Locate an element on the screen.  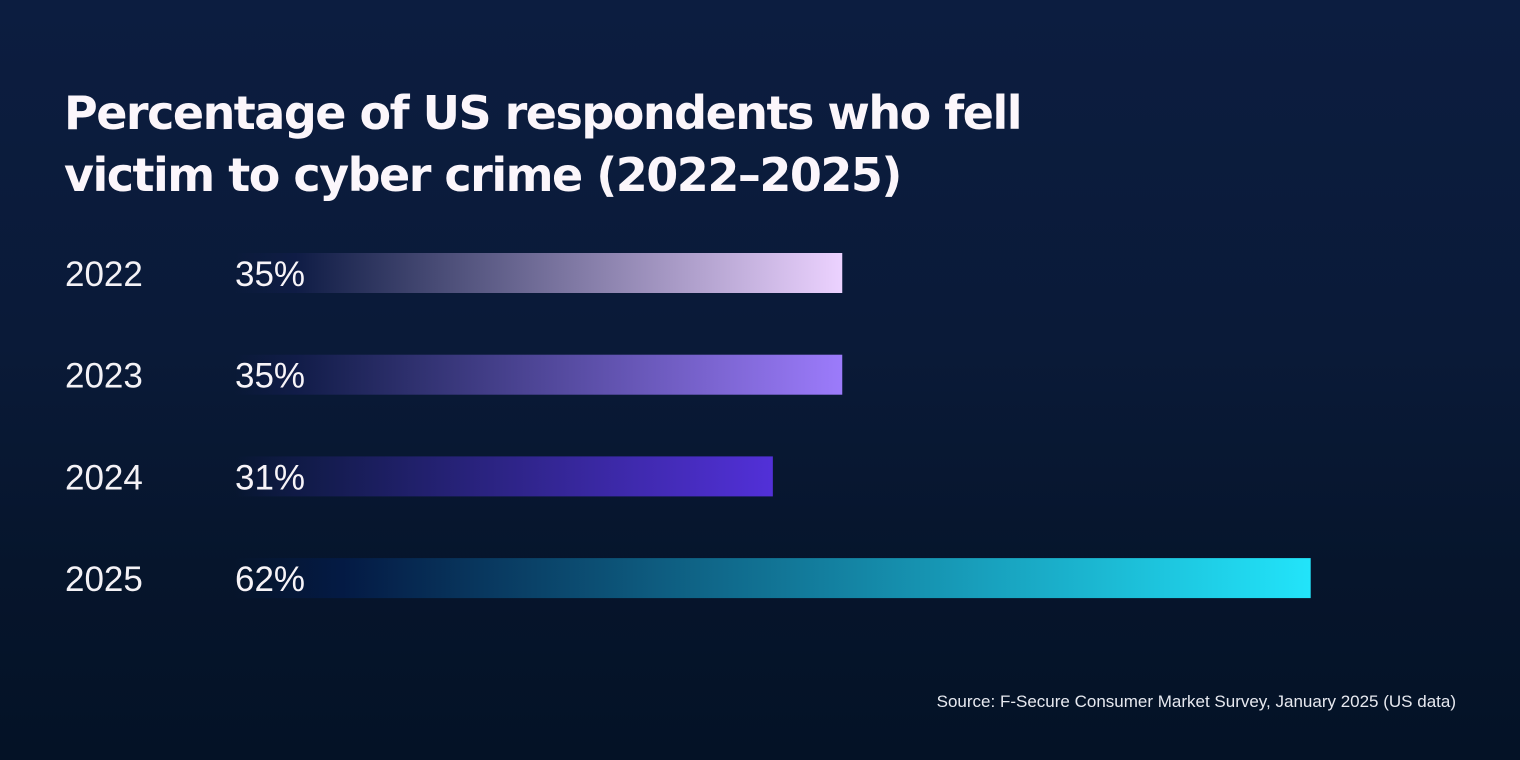
bar-2022 is located at coordinates (539, 273).